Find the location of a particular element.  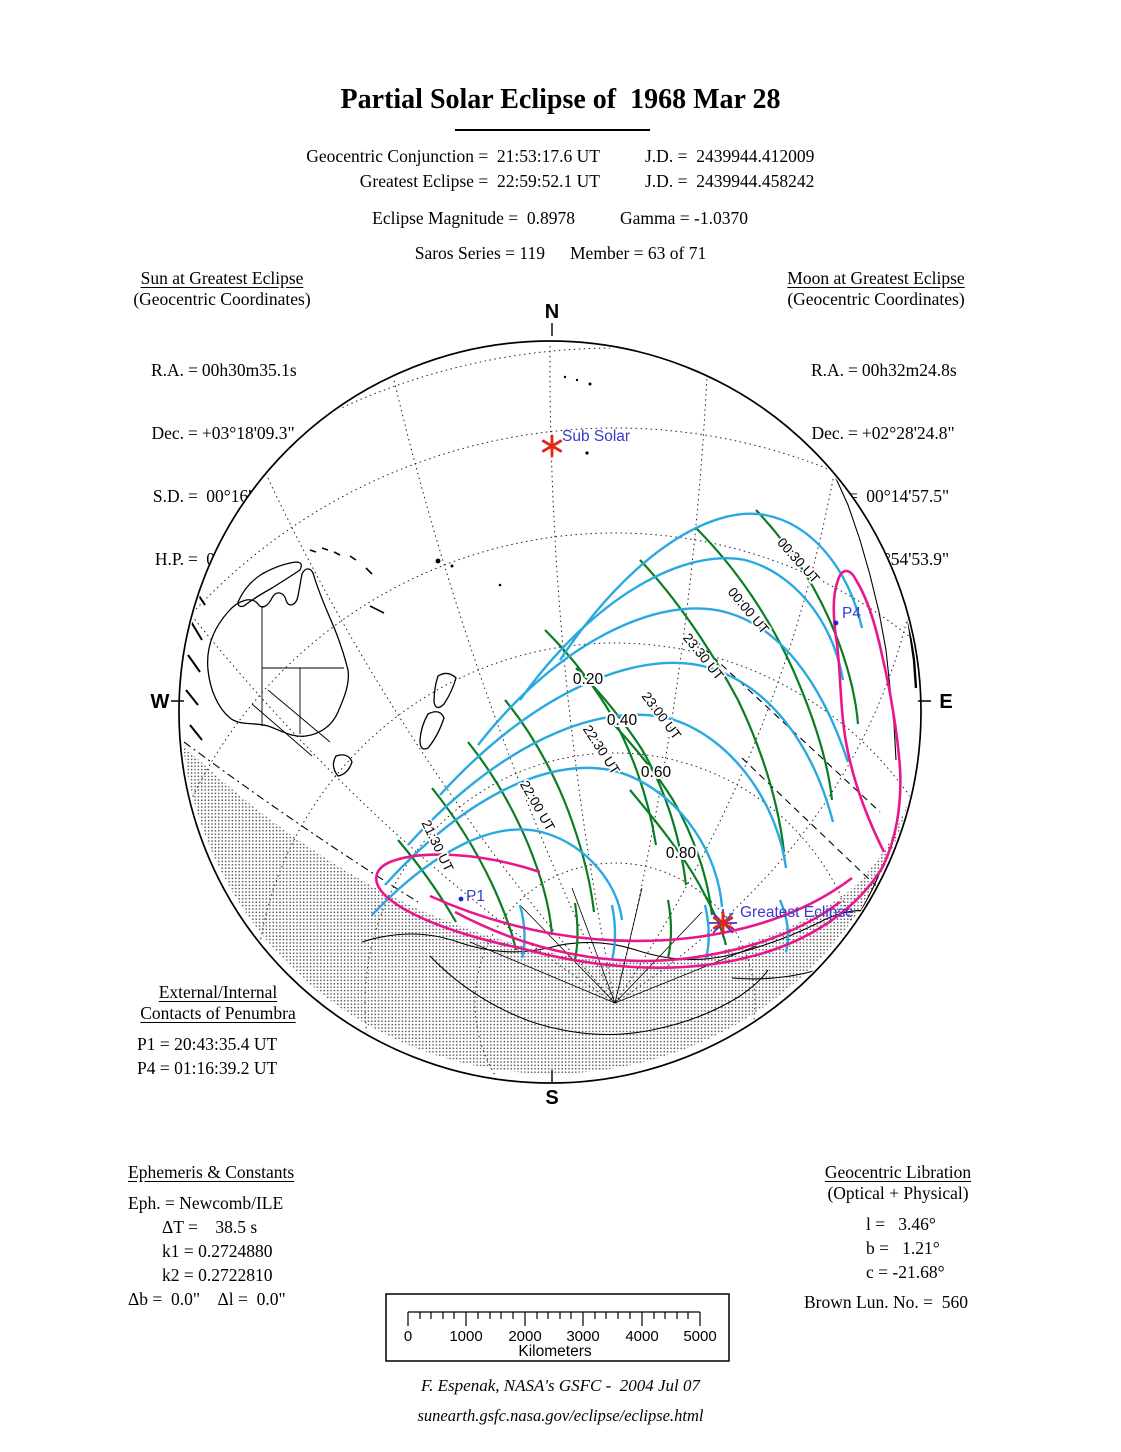

moon-block-subtitle: (Geocentric Coordinates) is located at coordinates (876, 299).